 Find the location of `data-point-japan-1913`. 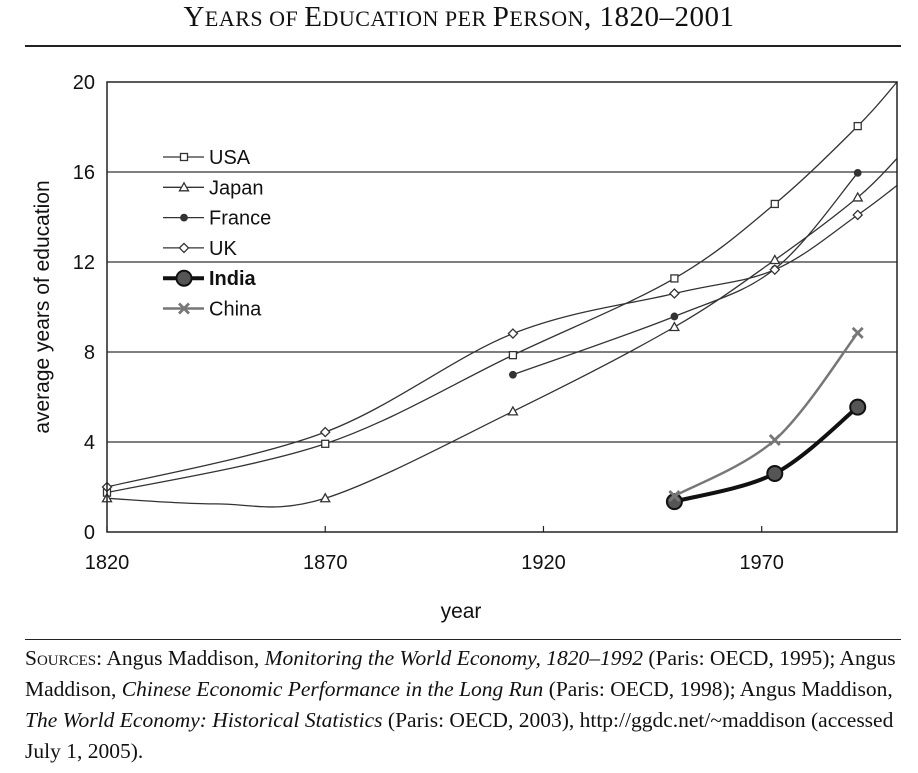

data-point-japan-1913 is located at coordinates (513, 410).